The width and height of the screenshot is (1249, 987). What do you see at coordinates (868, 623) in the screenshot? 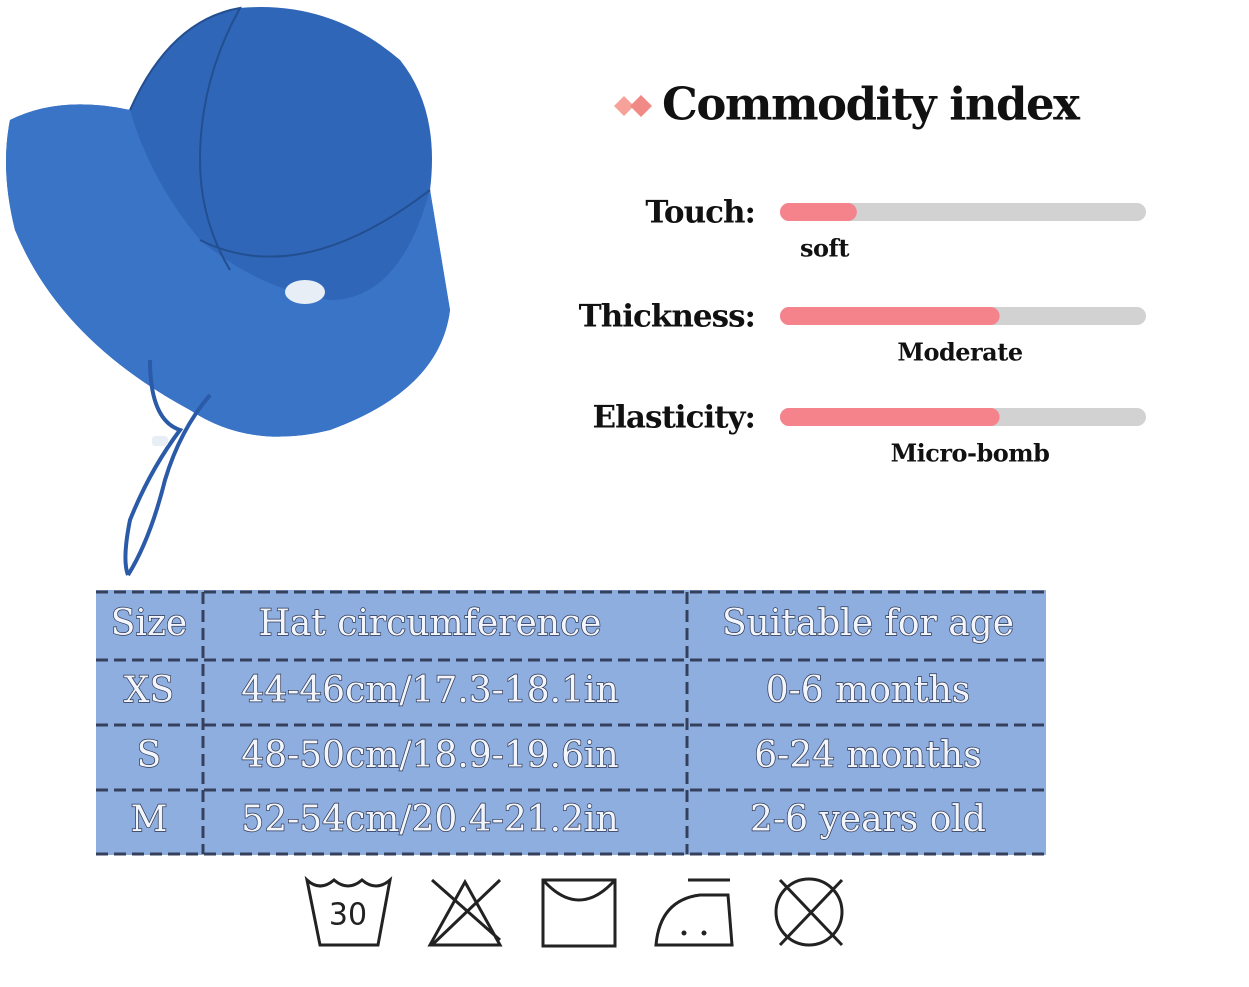
I see `table-header: Suitable for age` at bounding box center [868, 623].